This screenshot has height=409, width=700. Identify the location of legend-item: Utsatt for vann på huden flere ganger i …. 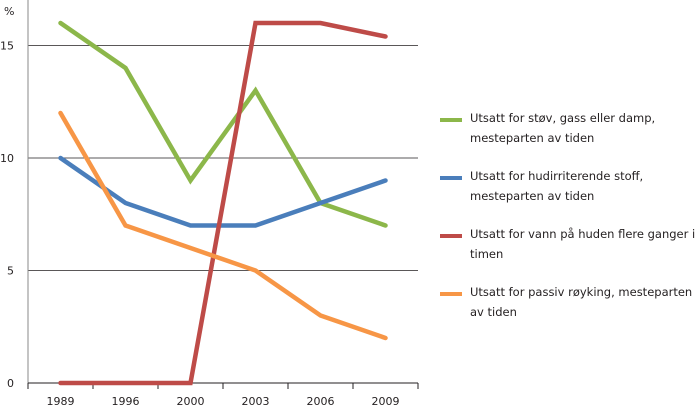
(570, 244).